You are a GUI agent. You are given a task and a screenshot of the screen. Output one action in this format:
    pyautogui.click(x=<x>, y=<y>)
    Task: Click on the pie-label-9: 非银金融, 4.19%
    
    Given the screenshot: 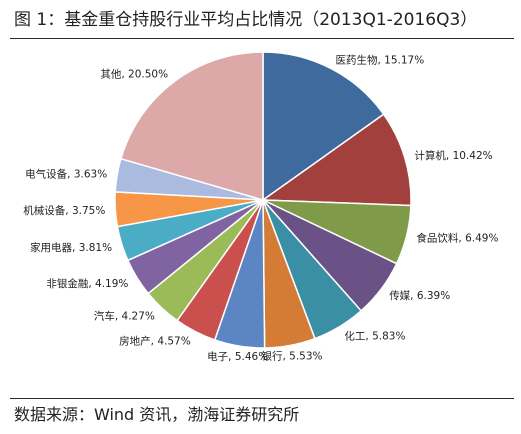 What is the action you would take?
    pyautogui.click(x=87, y=283)
    